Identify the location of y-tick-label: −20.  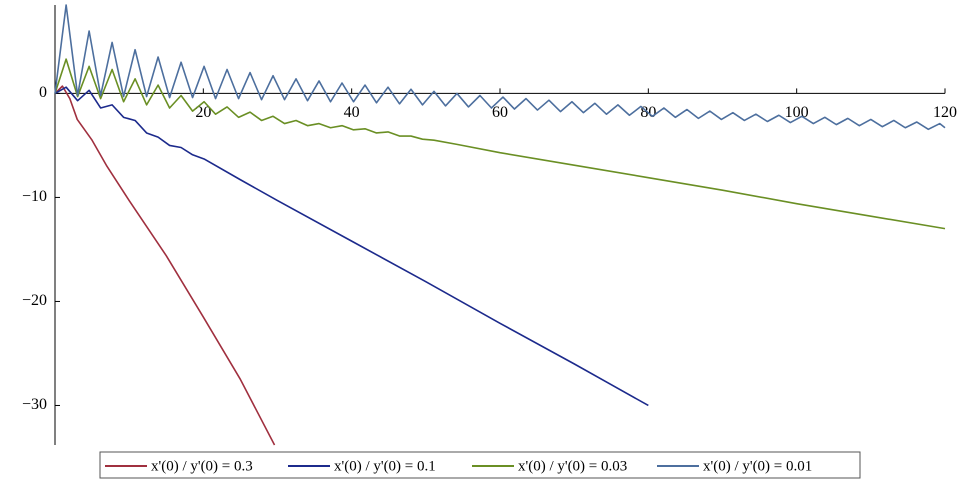
(34, 300).